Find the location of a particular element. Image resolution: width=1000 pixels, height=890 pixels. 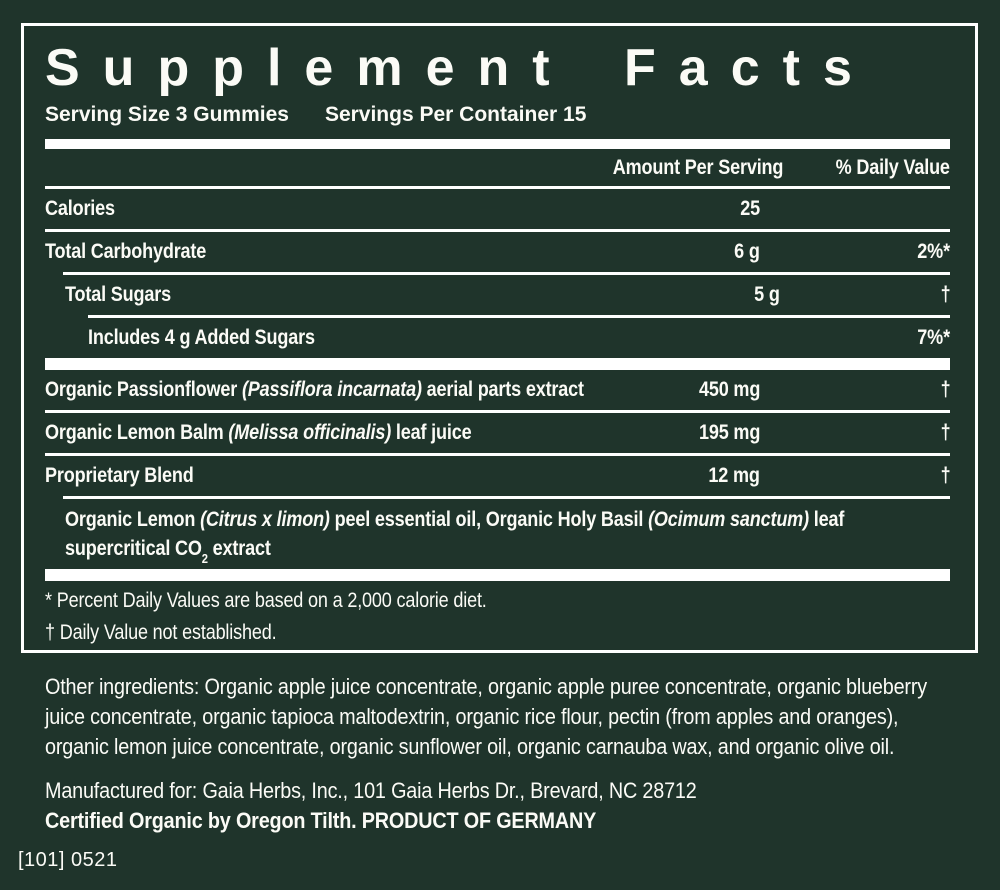

serving-size: Serving Size 3 Gummies is located at coordinates (167, 114).